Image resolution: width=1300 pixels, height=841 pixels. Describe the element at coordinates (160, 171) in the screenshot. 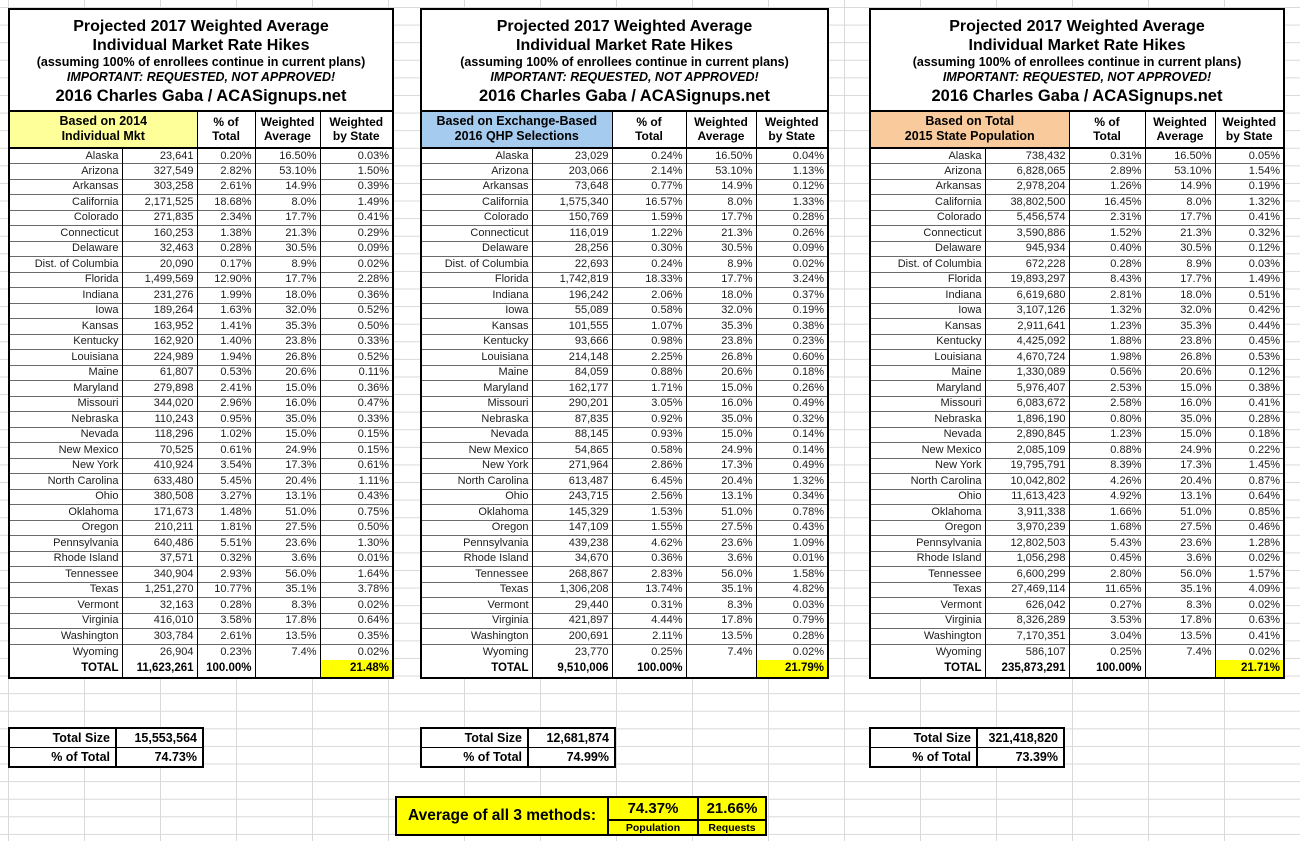

I see `value-cell: 327,549` at that location.